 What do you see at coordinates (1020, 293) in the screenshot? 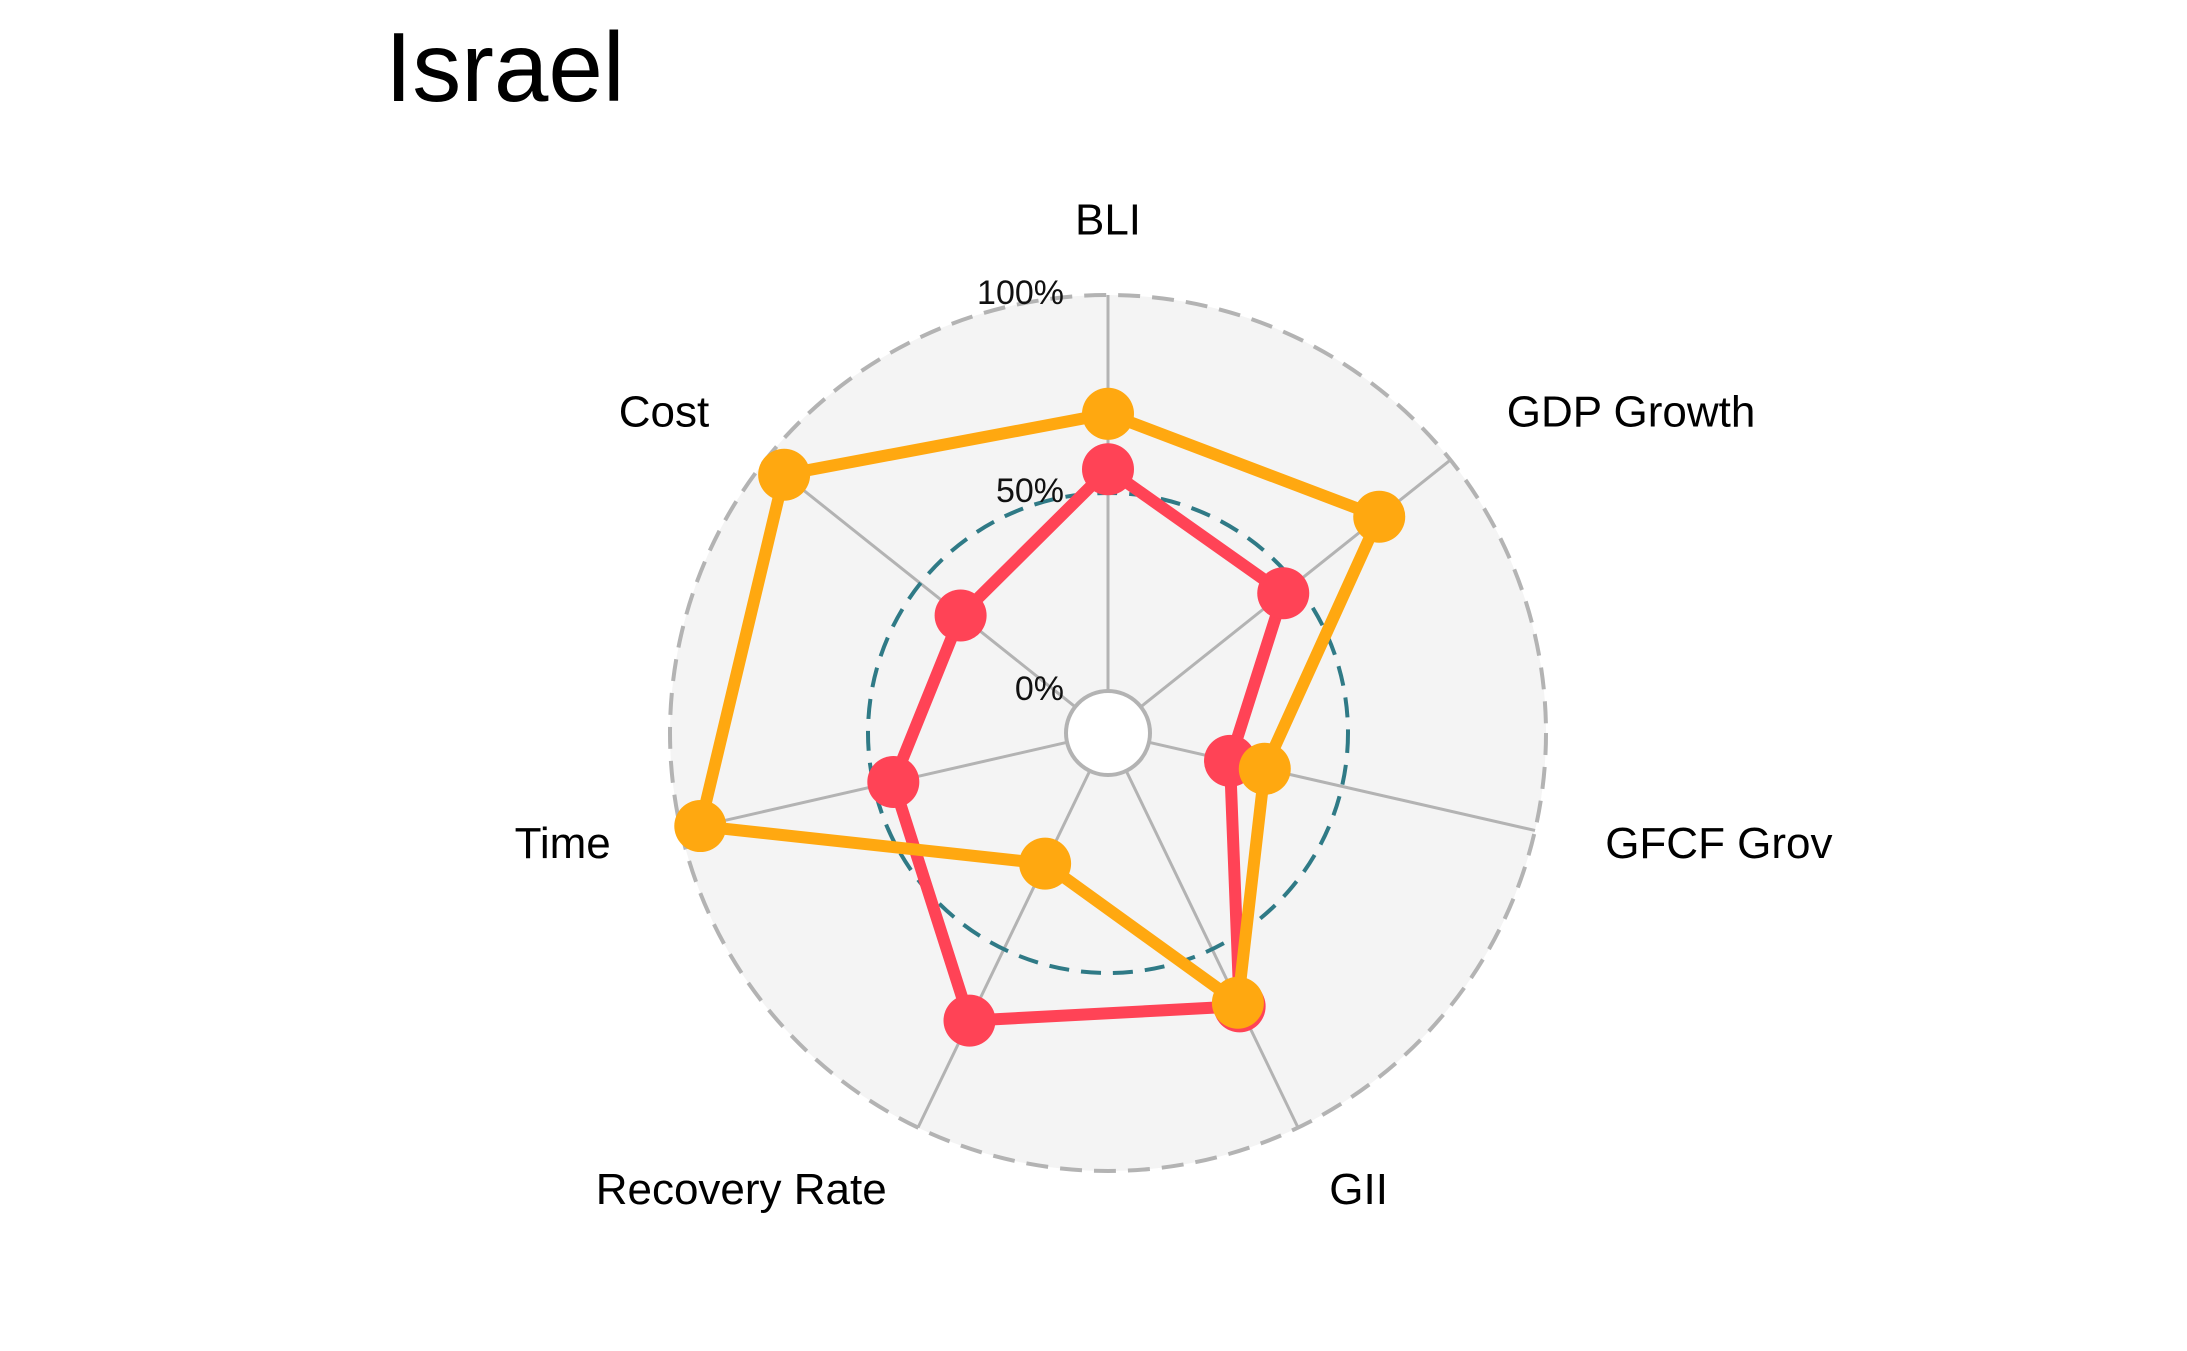
I see `tick-label-100: 100%` at bounding box center [1020, 293].